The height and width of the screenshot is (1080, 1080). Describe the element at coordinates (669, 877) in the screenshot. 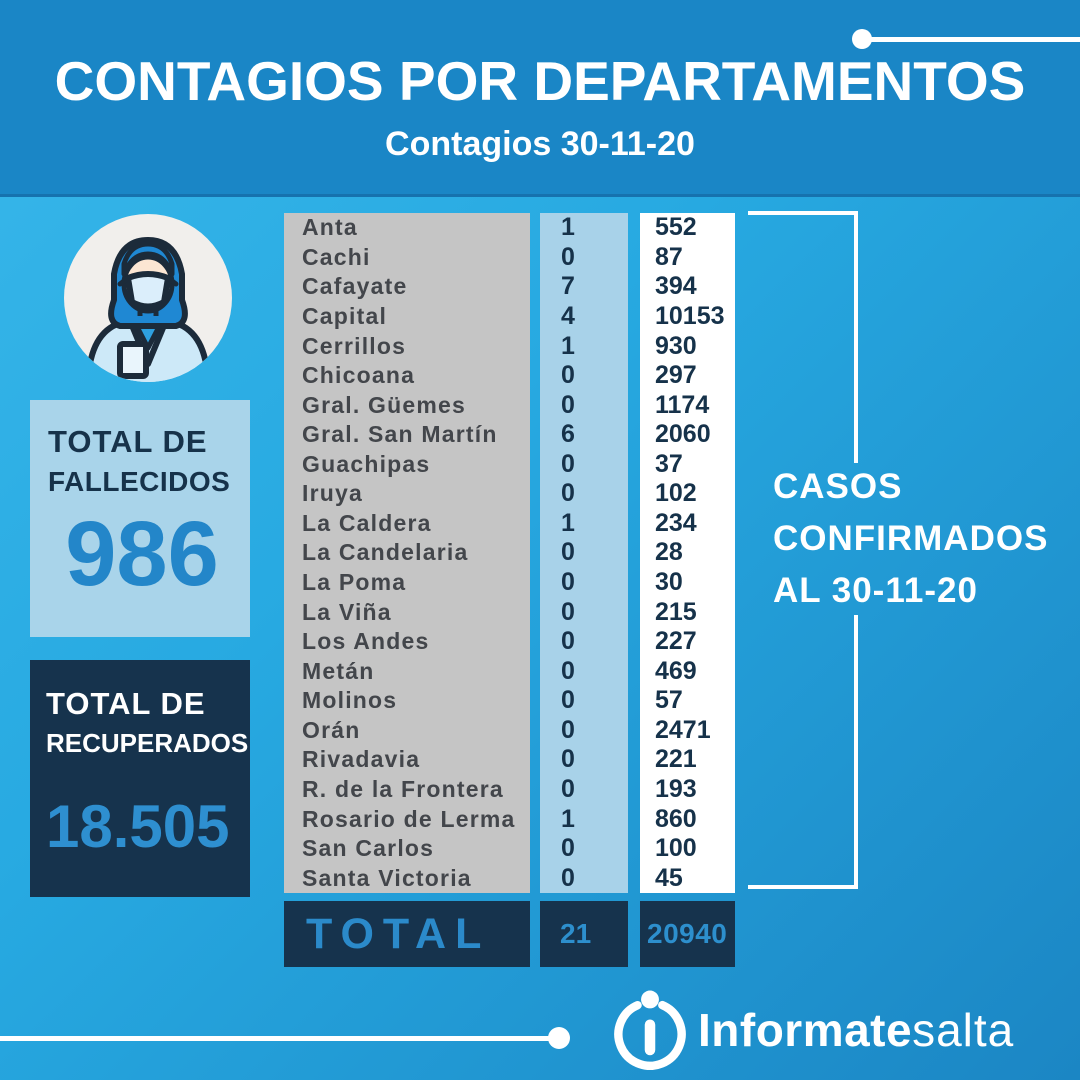

I see `confirmed-cases-value: 45` at that location.